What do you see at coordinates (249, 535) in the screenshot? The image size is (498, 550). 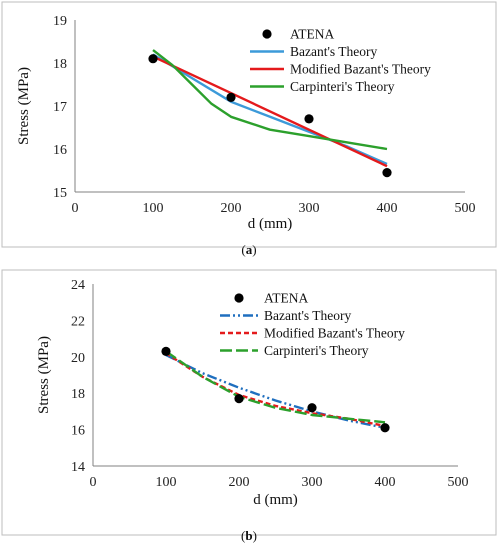 I see `chart-caption: (b)` at bounding box center [249, 535].